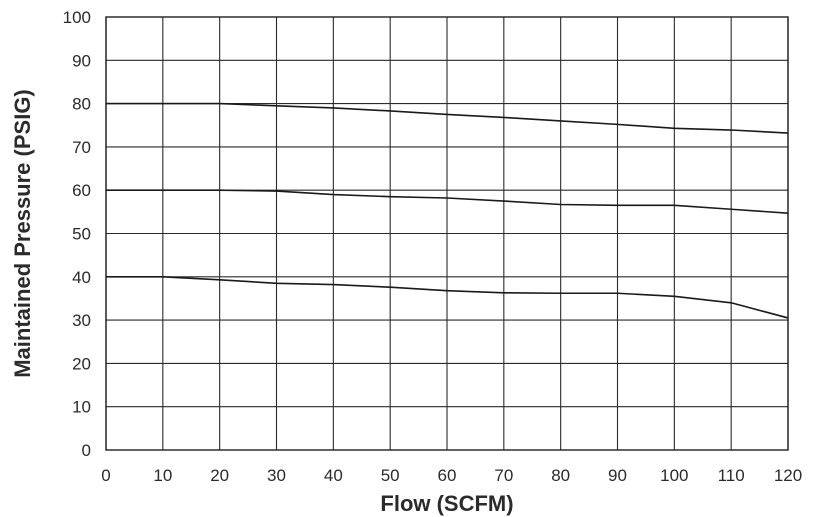 Image resolution: width=814 pixels, height=517 pixels. Describe the element at coordinates (81, 277) in the screenshot. I see `y-tick-label: 40` at that location.